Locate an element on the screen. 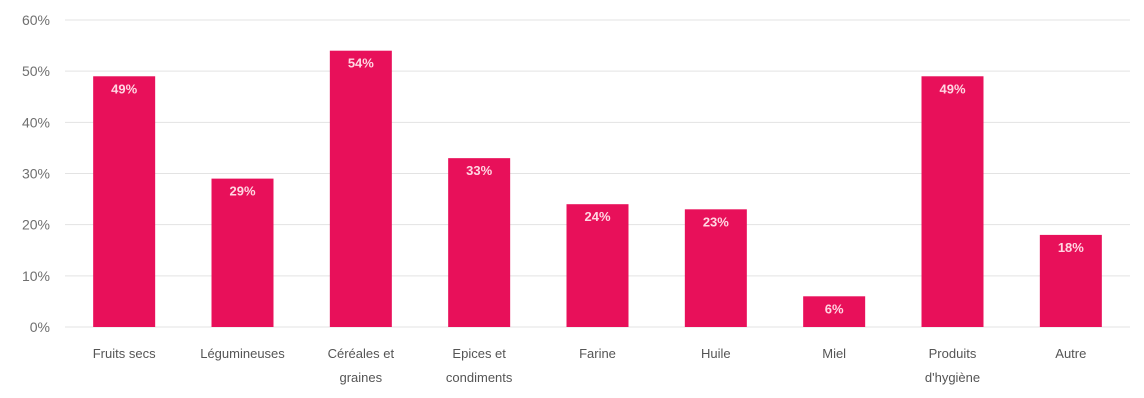 Image resolution: width=1144 pixels, height=398 pixels. bar-value-label: 6% is located at coordinates (834, 308).